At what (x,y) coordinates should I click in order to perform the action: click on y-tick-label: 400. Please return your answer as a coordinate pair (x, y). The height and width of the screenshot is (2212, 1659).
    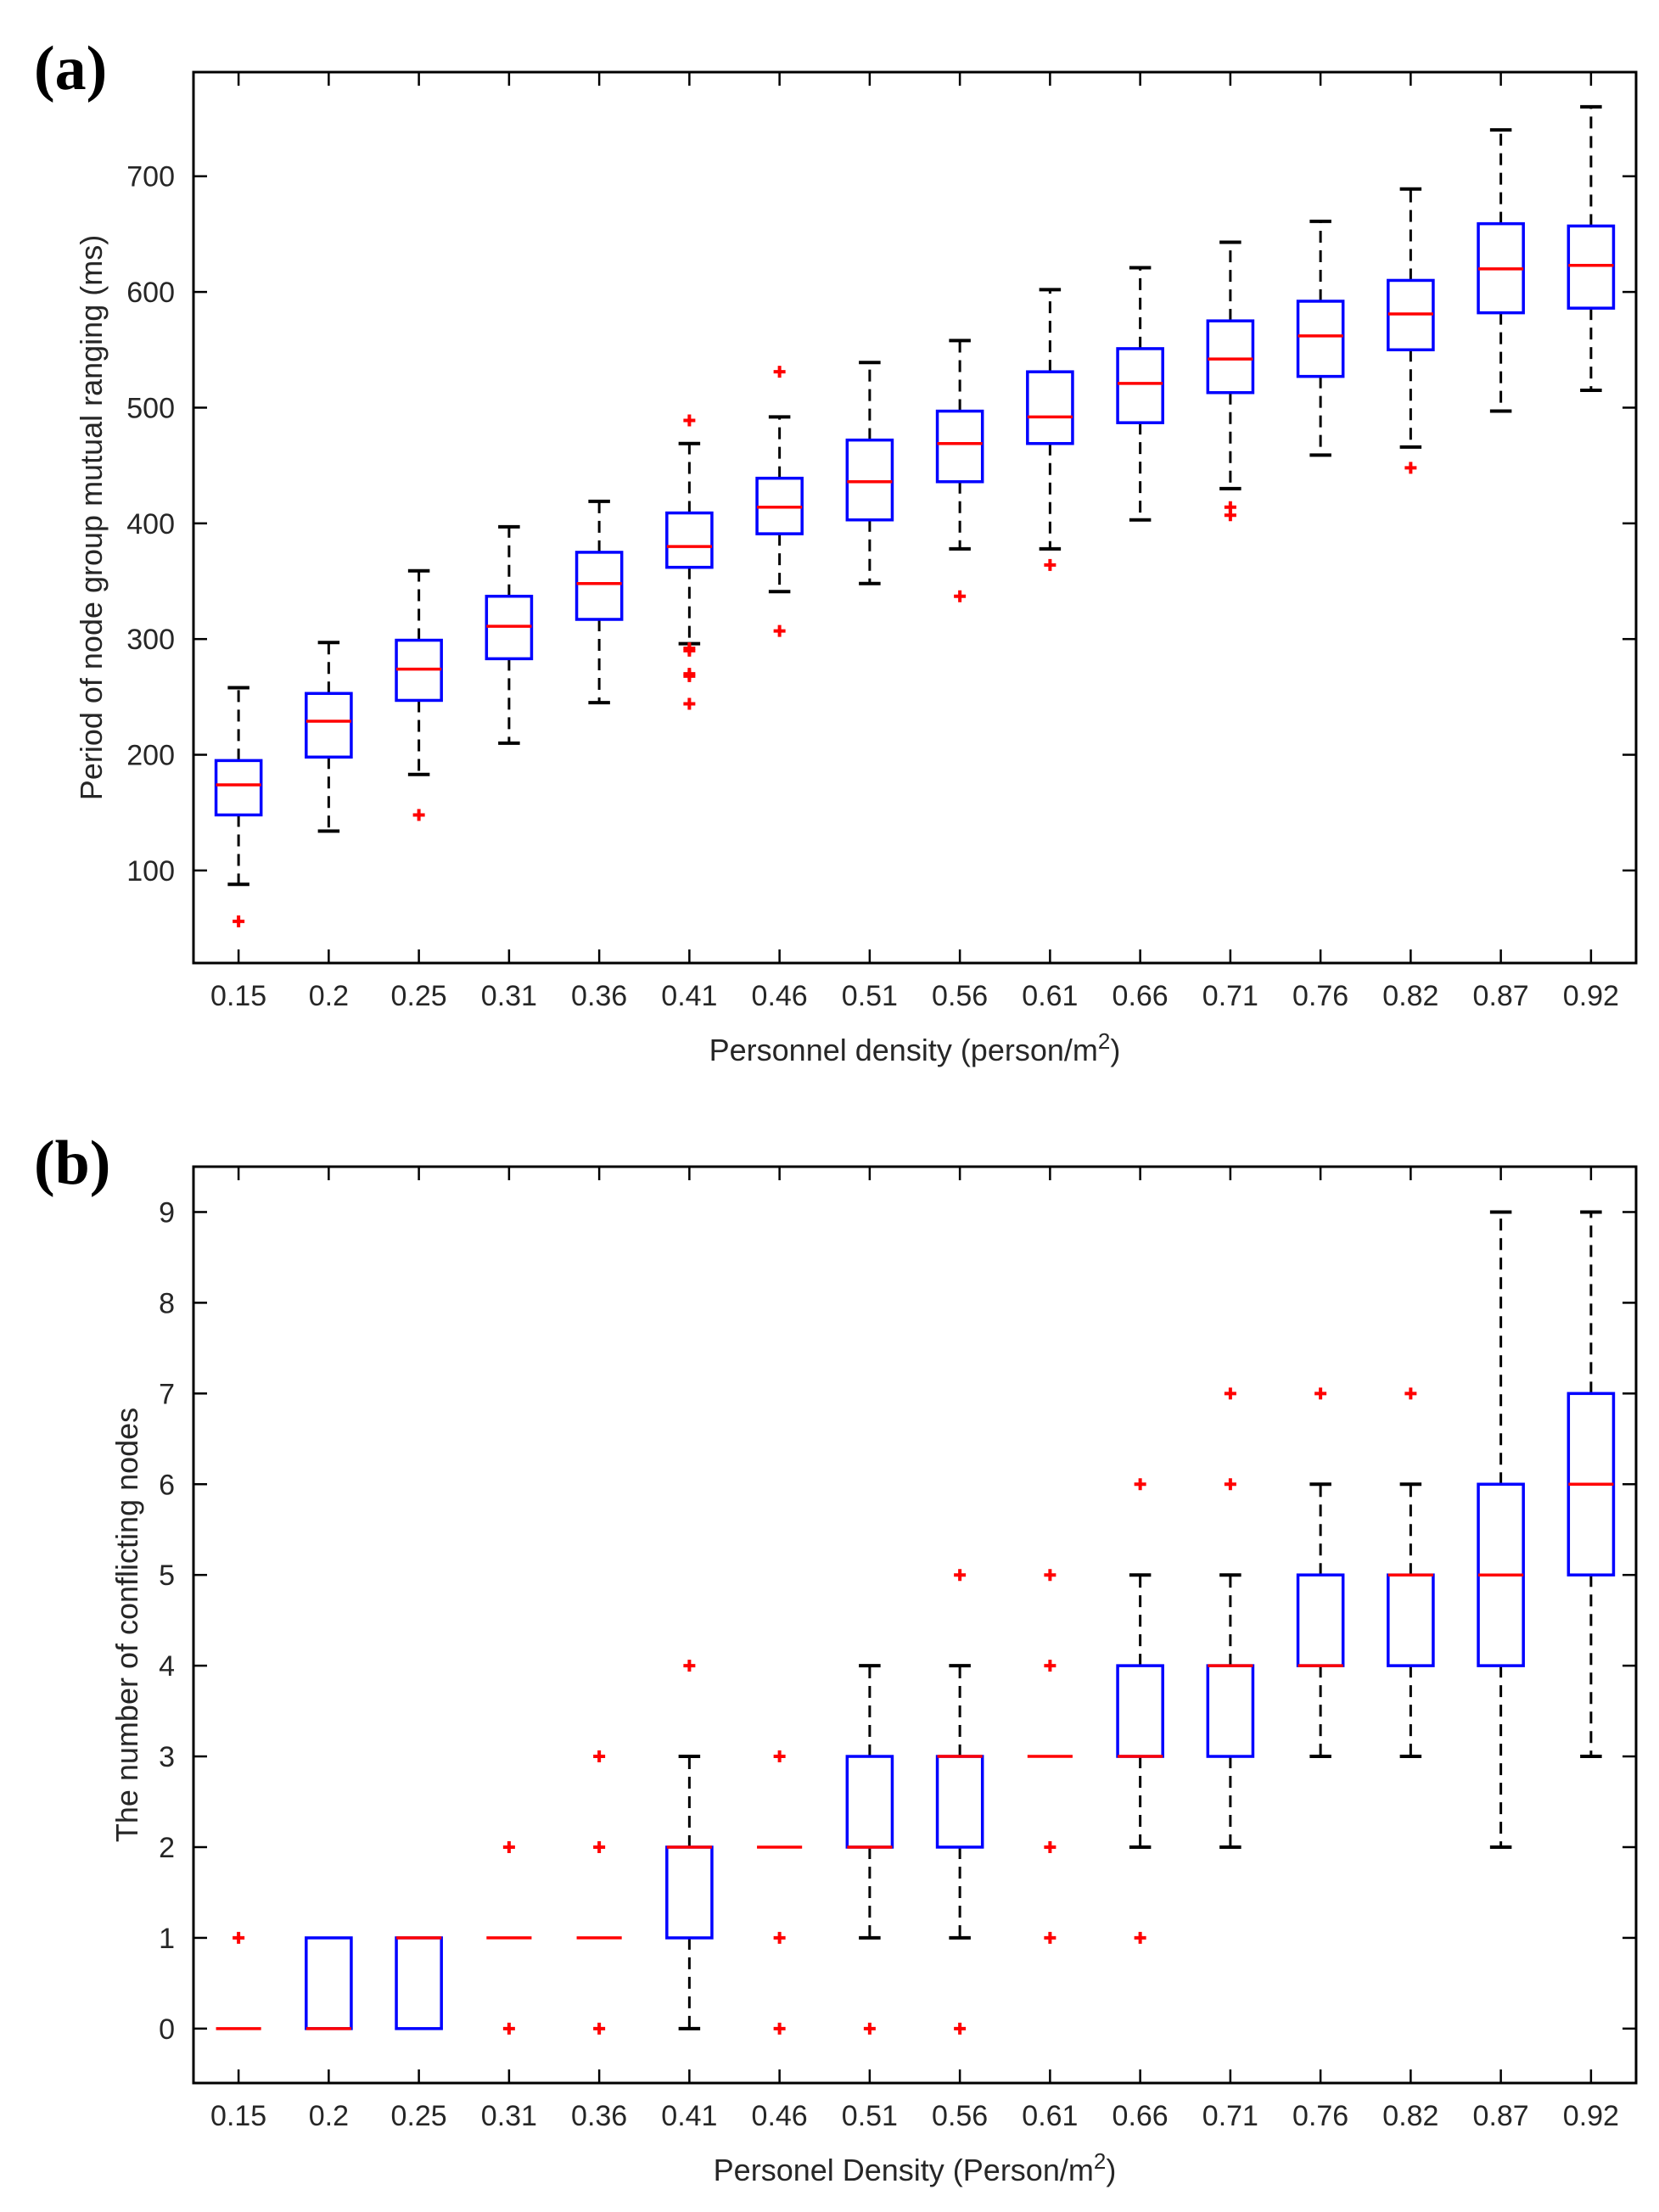
    Looking at the image, I should click on (150, 524).